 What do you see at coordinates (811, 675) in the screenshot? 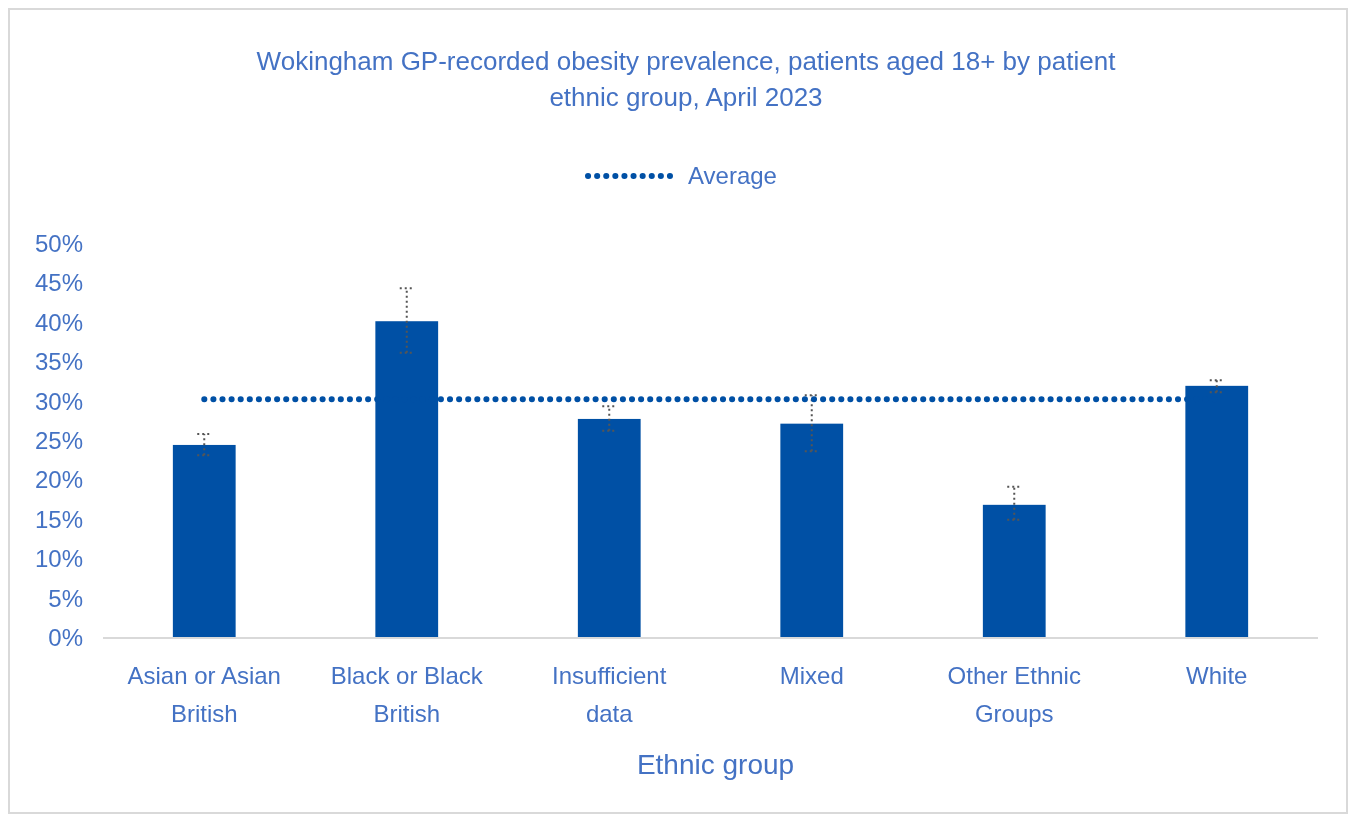
I see `x-tick-label: Mixed` at bounding box center [811, 675].